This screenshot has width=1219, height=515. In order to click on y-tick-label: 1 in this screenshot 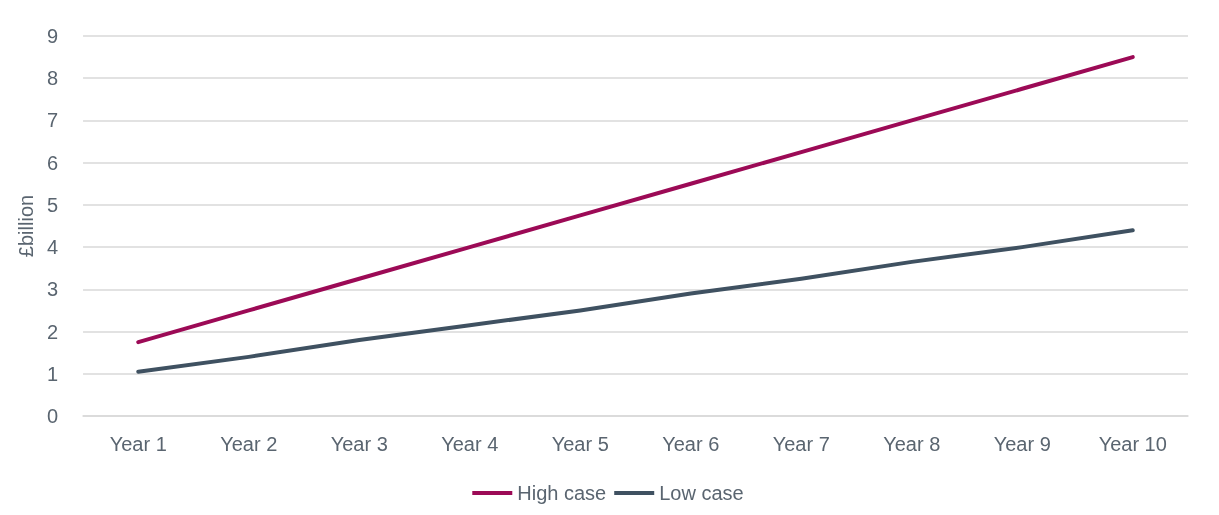, I will do `click(52, 373)`.